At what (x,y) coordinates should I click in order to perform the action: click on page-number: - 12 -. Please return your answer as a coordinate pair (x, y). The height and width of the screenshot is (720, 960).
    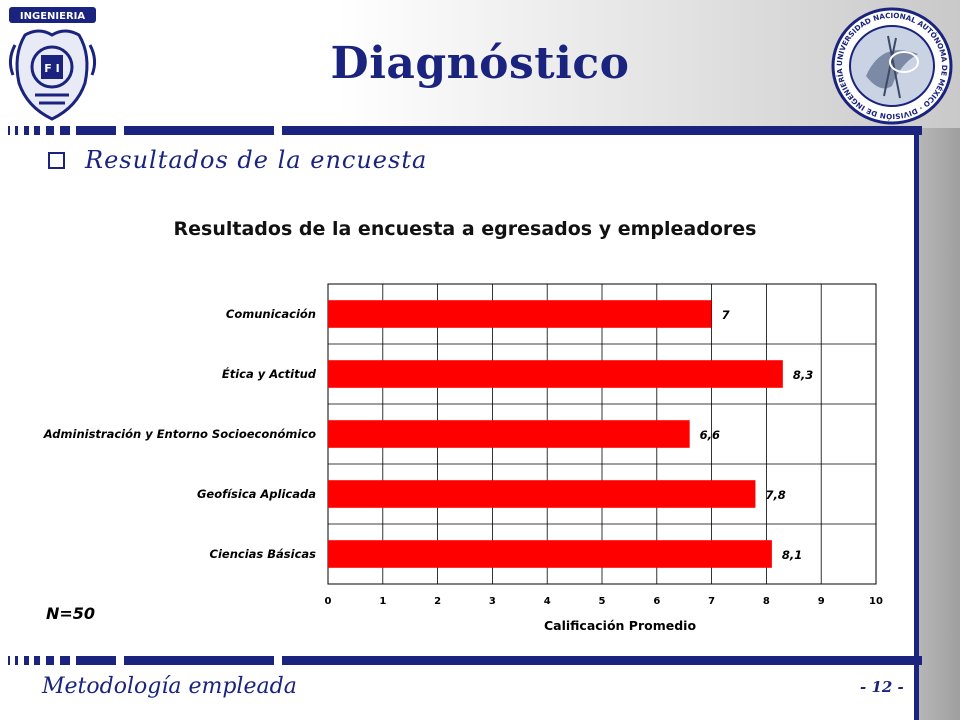
    Looking at the image, I should click on (882, 687).